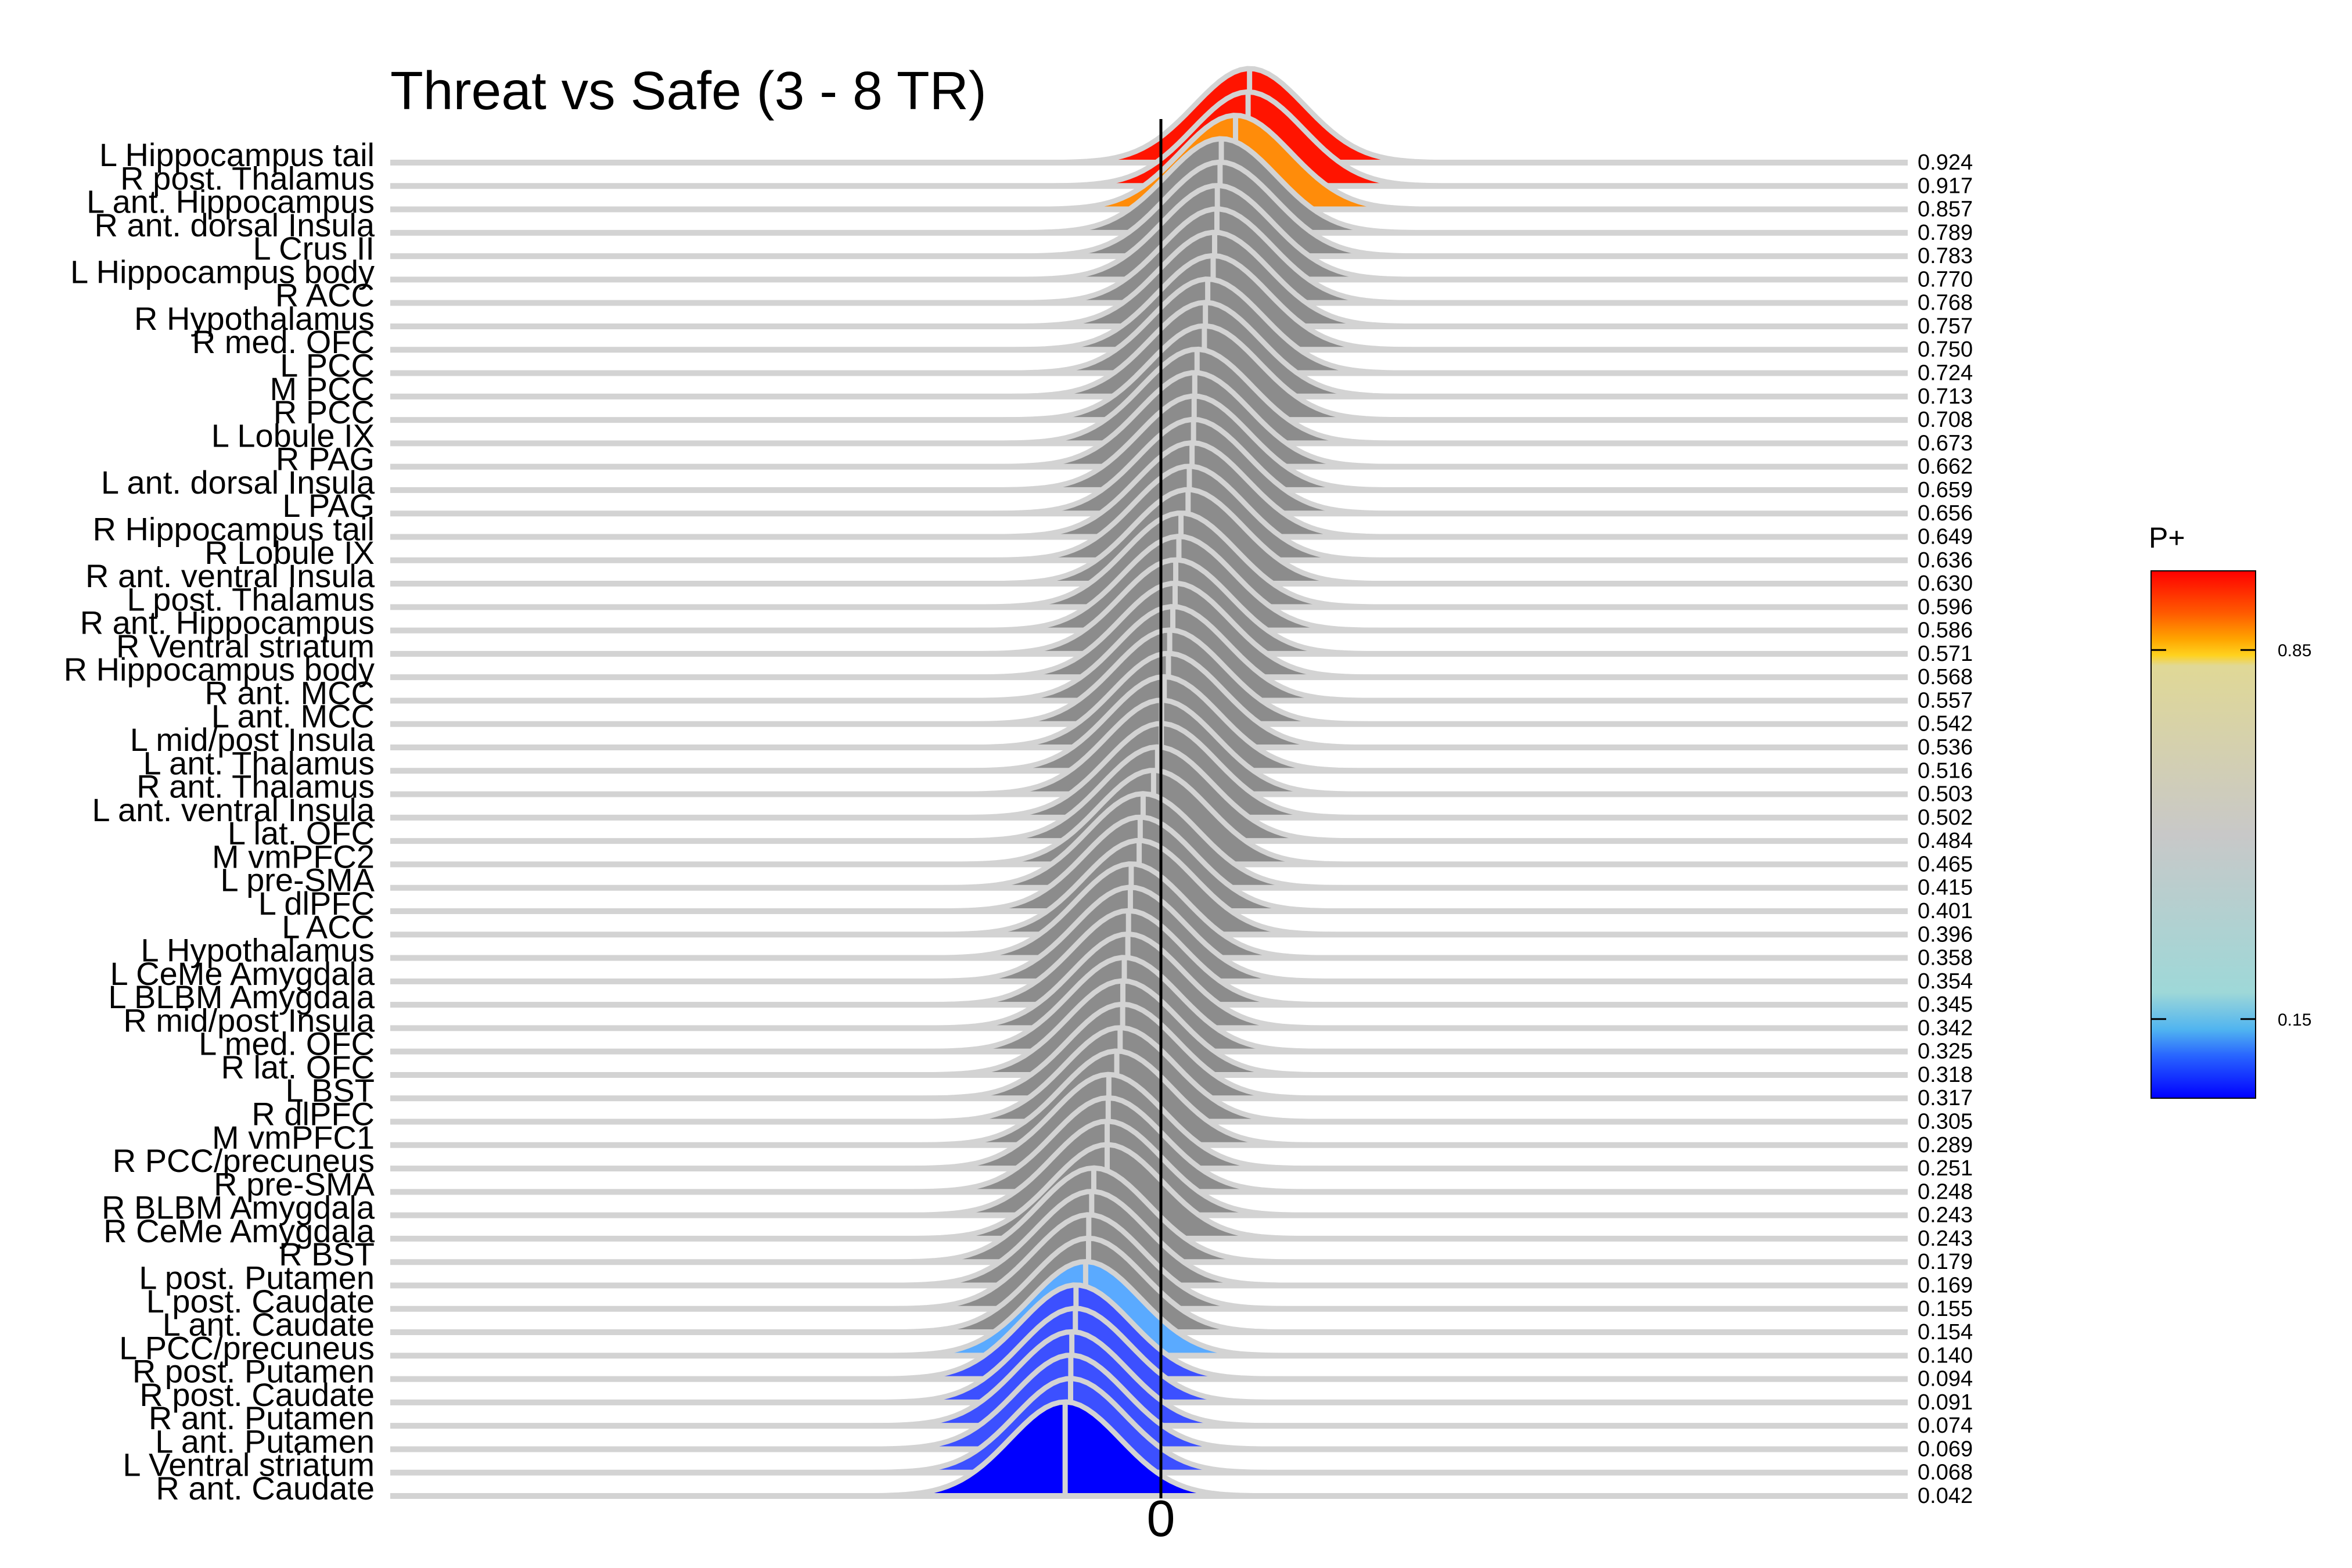 This screenshot has height=1568, width=2352. Describe the element at coordinates (326, 459) in the screenshot. I see `region-label: R PAG` at that location.